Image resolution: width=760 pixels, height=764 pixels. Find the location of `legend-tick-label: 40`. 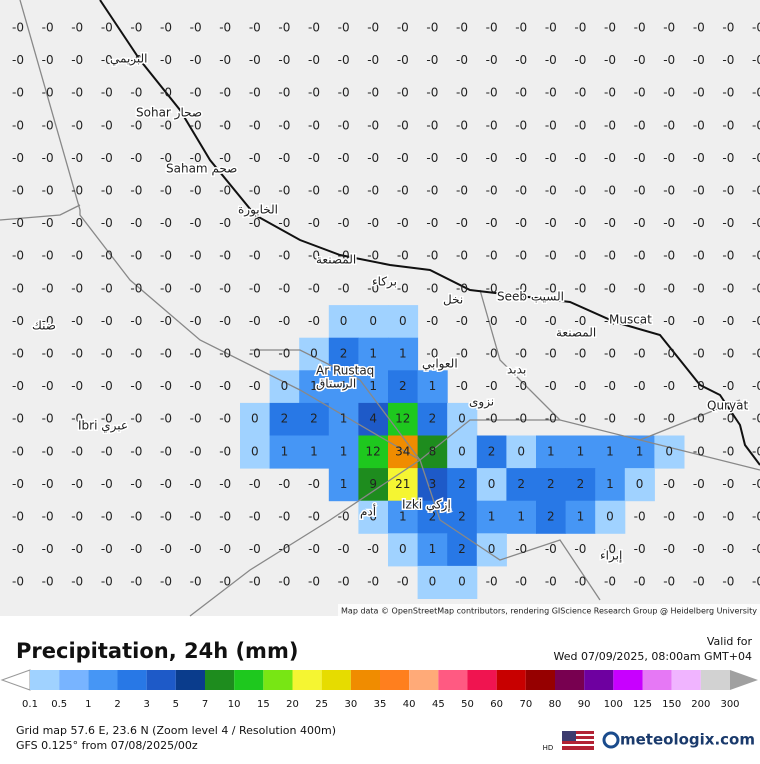

legend-tick-label: 40 is located at coordinates (409, 704).